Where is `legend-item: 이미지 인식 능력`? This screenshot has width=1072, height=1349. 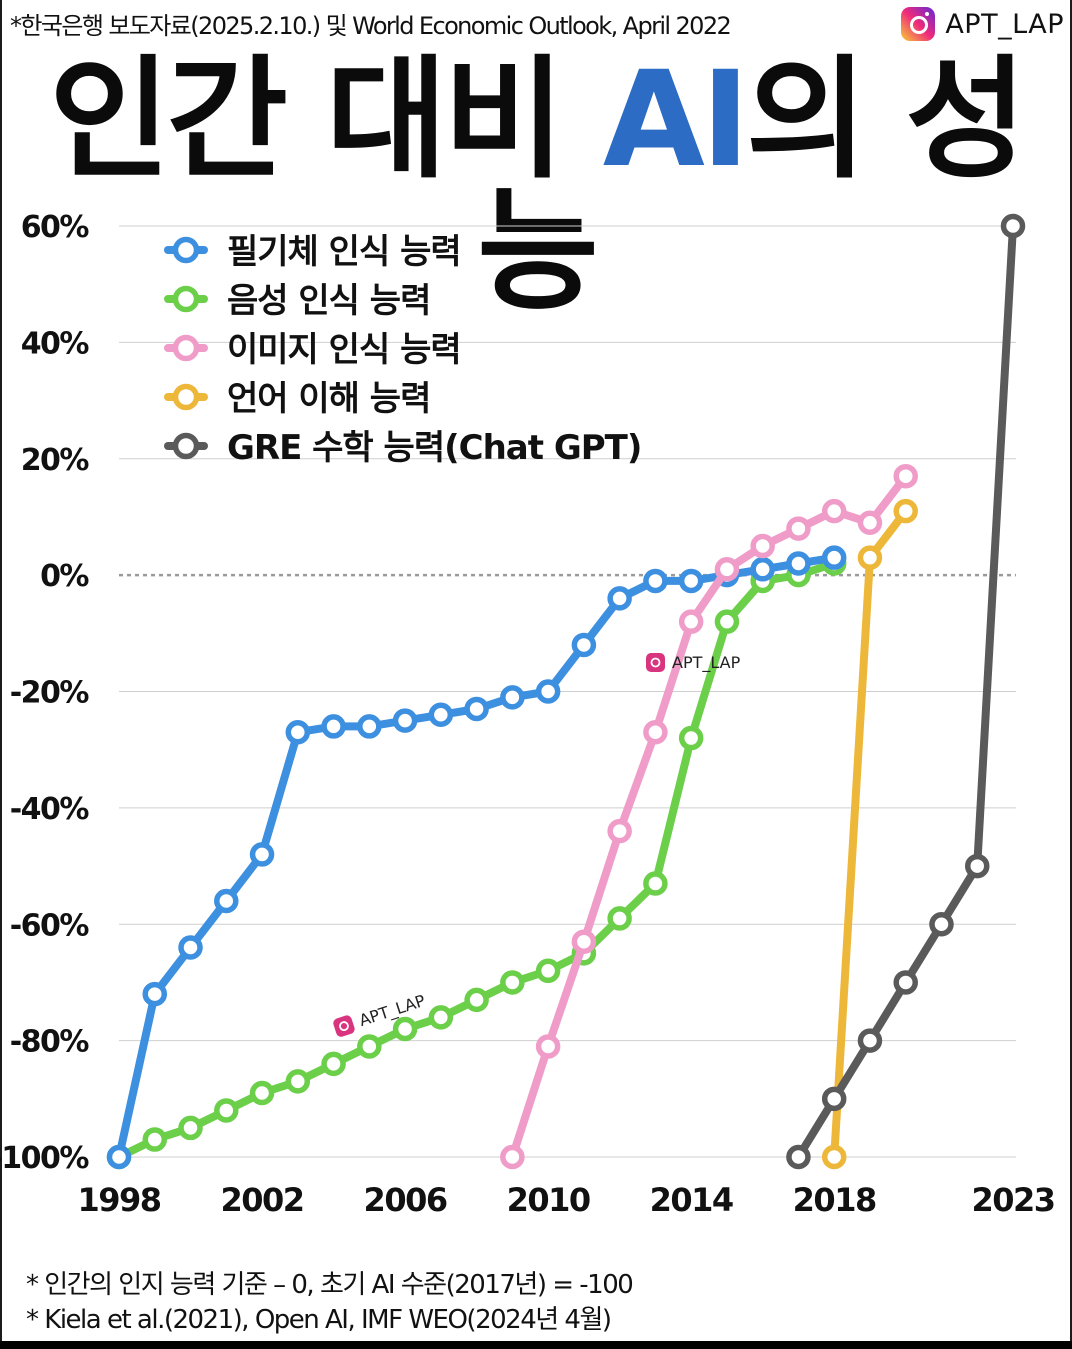
legend-item: 이미지 인식 능력 is located at coordinates (313, 350).